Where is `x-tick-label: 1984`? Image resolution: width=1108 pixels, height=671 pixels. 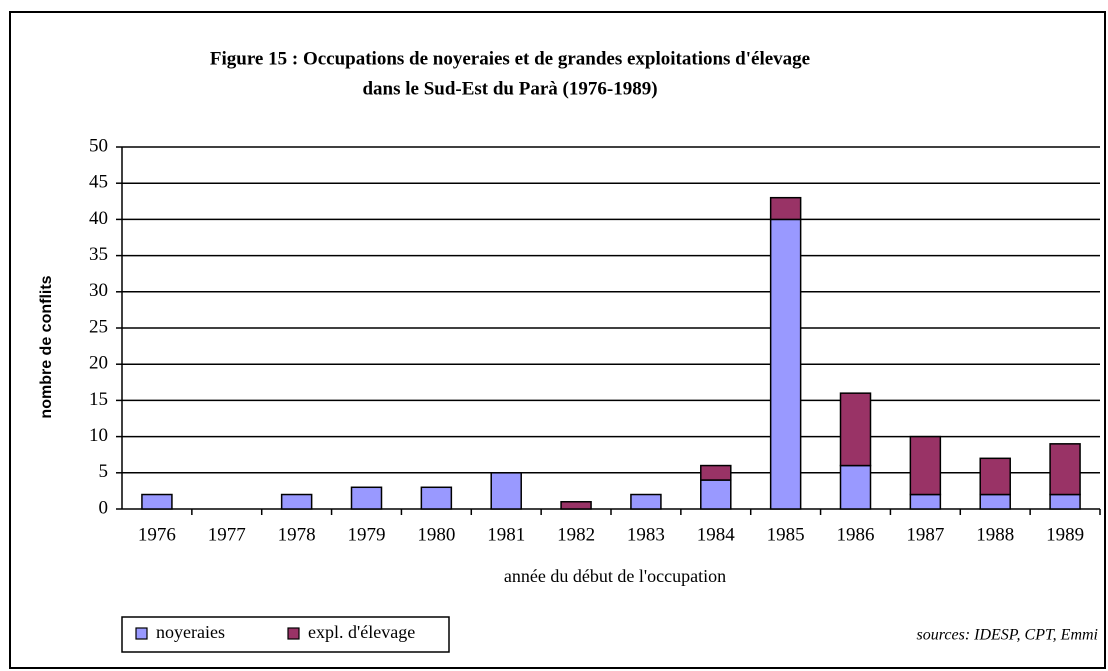 x-tick-label: 1984 is located at coordinates (716, 534).